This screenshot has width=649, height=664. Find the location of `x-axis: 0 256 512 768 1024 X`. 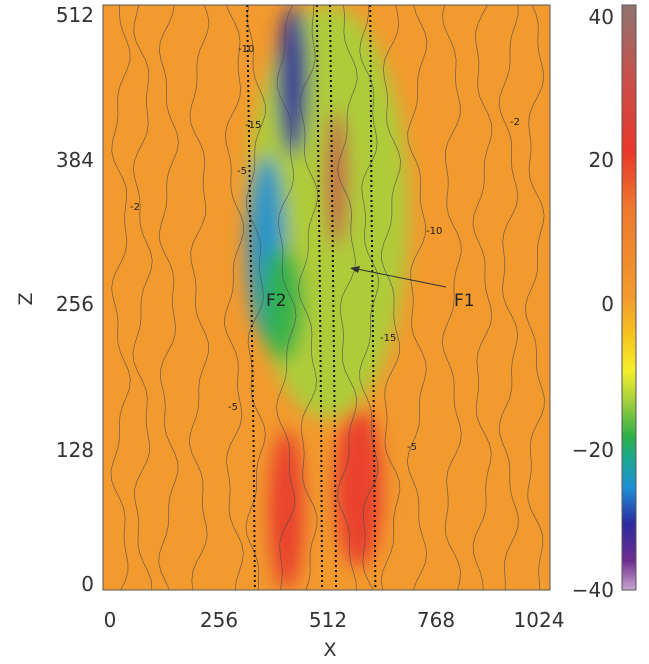

x-axis: 0 256 512 768 1024 X is located at coordinates (334, 634).